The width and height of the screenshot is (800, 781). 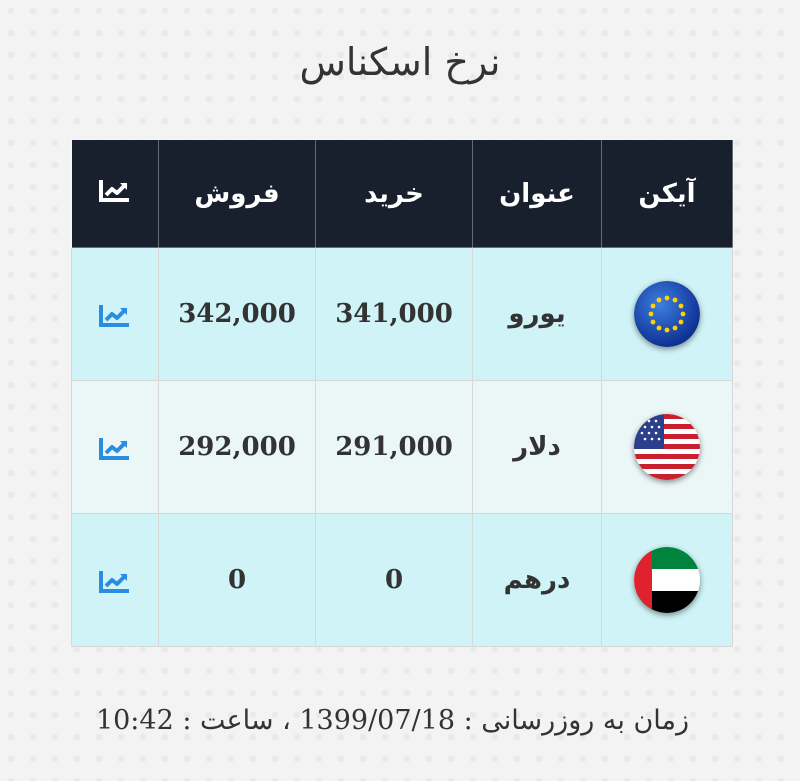 I want to click on currency-name: درهم, so click(x=537, y=580).